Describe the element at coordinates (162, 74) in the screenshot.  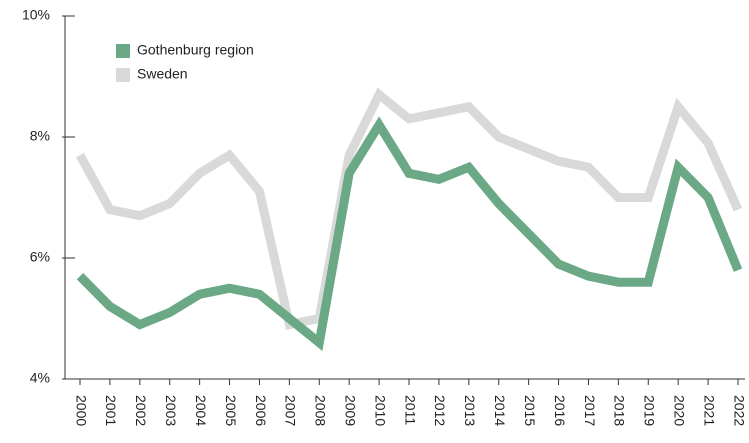
I see `legend-label: Sweden` at that location.